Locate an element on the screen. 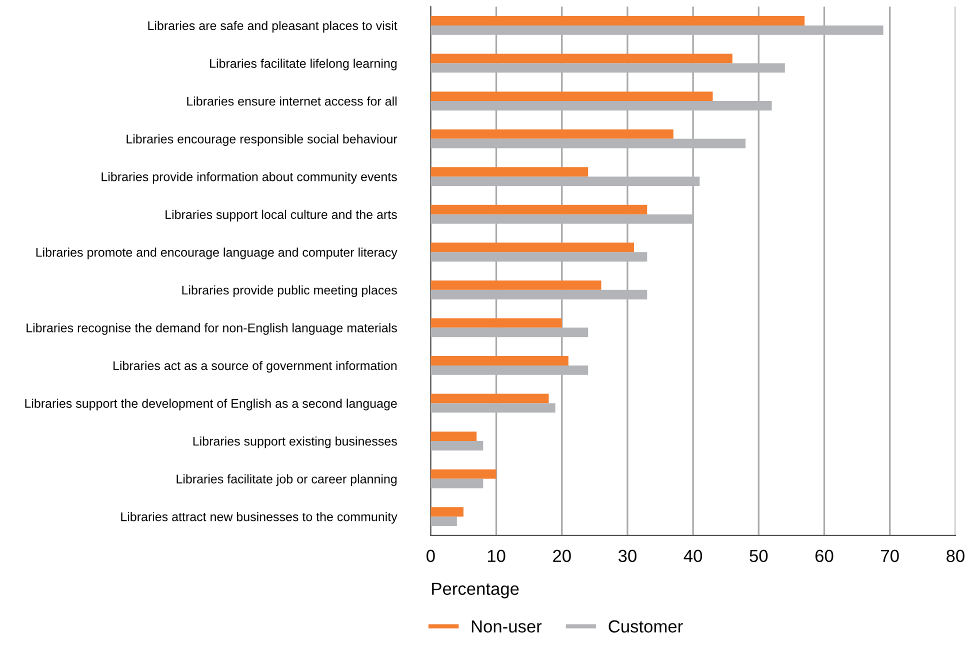 Image resolution: width=970 pixels, height=657 pixels. x-axis-title: Percentage is located at coordinates (475, 590).